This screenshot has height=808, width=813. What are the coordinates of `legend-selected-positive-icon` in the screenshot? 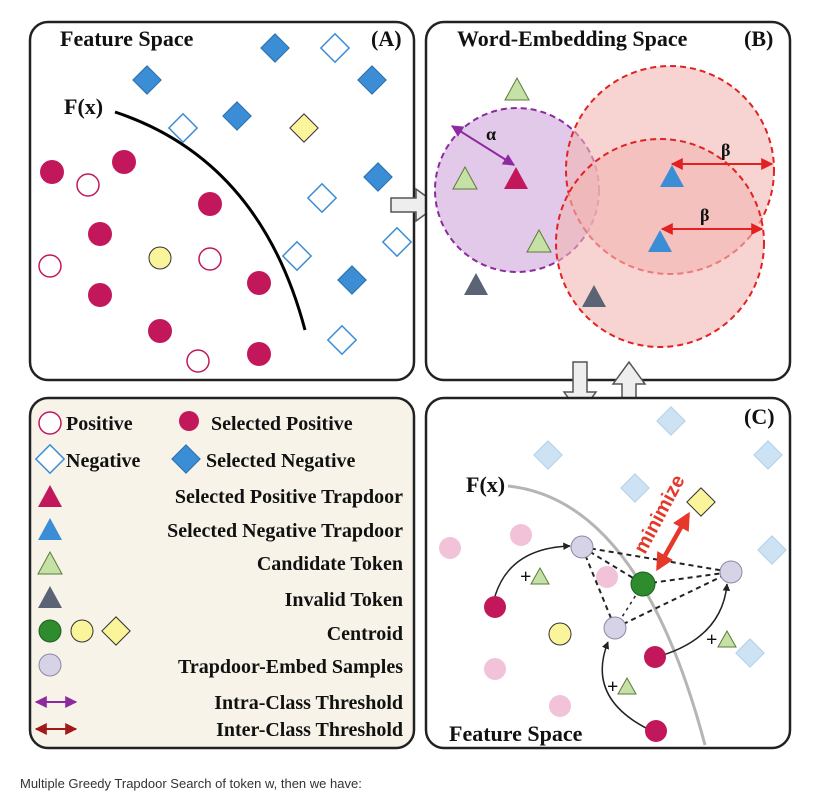 It's located at (189, 421).